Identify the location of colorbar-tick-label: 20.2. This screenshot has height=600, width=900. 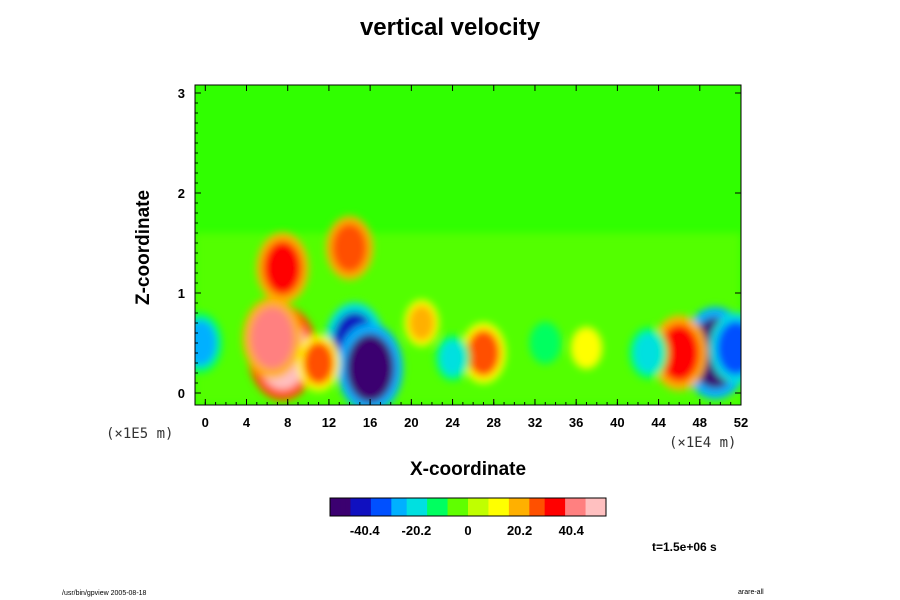
(519, 530).